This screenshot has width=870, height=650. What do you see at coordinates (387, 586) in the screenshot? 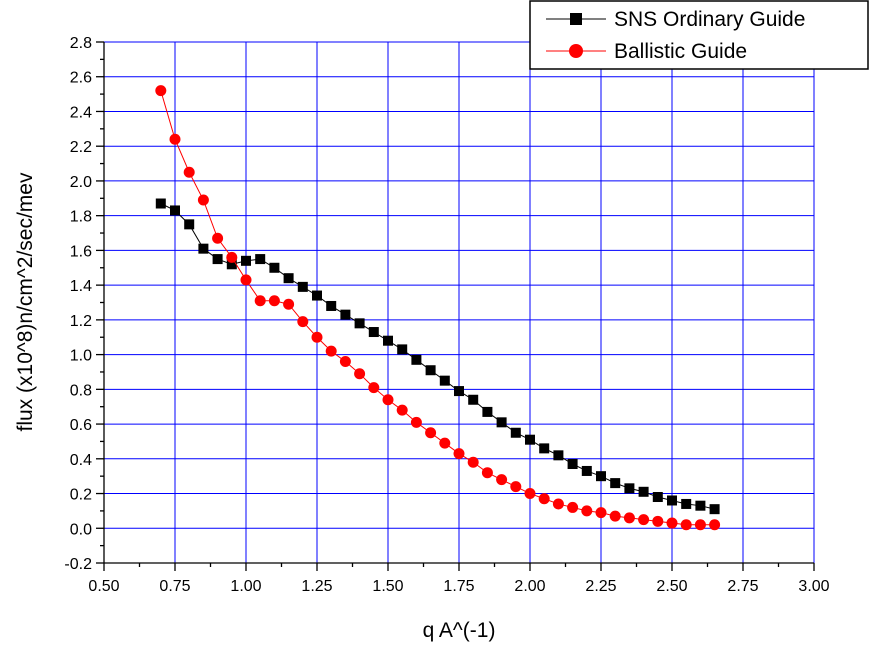
I see `x-tick-label: 1.50` at bounding box center [387, 586].